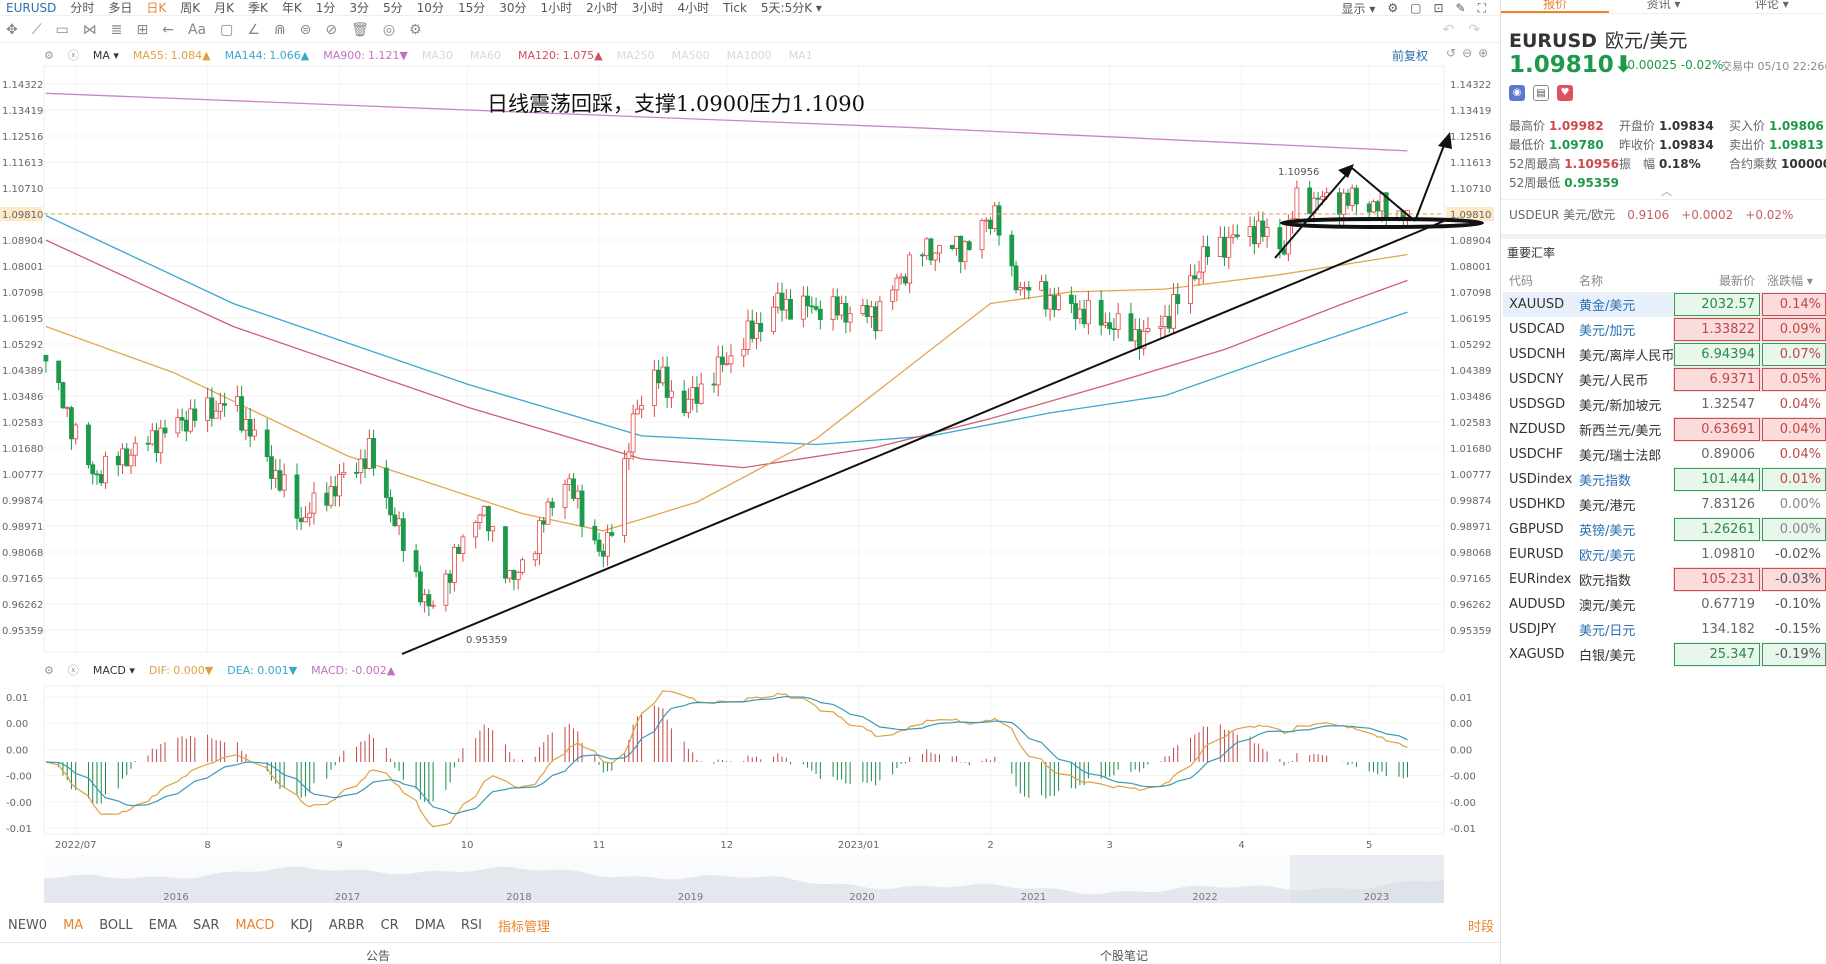  I want to click on tab-comments: 评论 ▾, so click(1771, 5).